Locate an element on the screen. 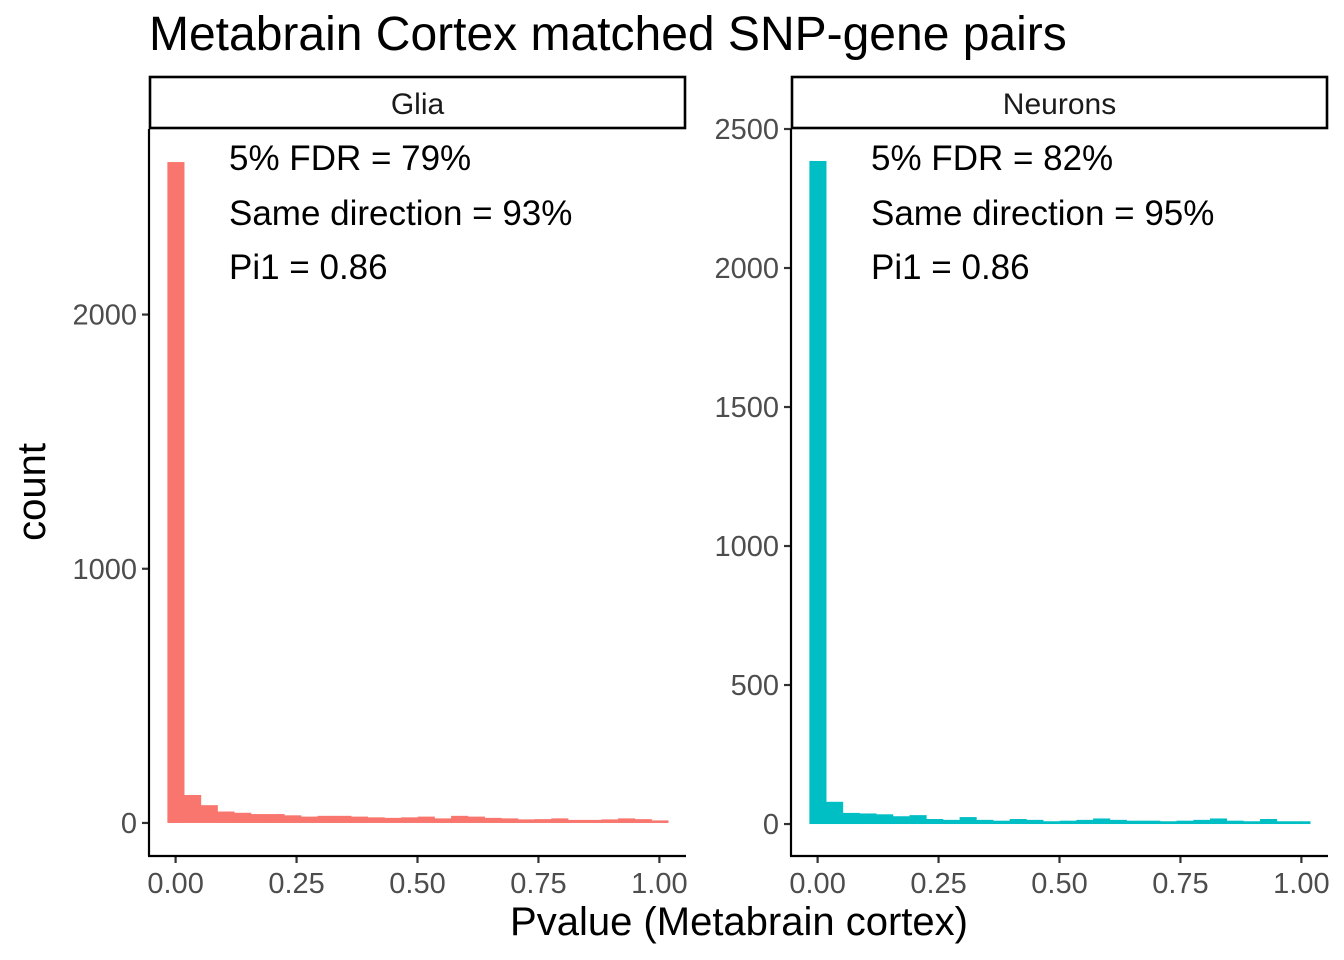  strip-box-neurons is located at coordinates (1059, 102).